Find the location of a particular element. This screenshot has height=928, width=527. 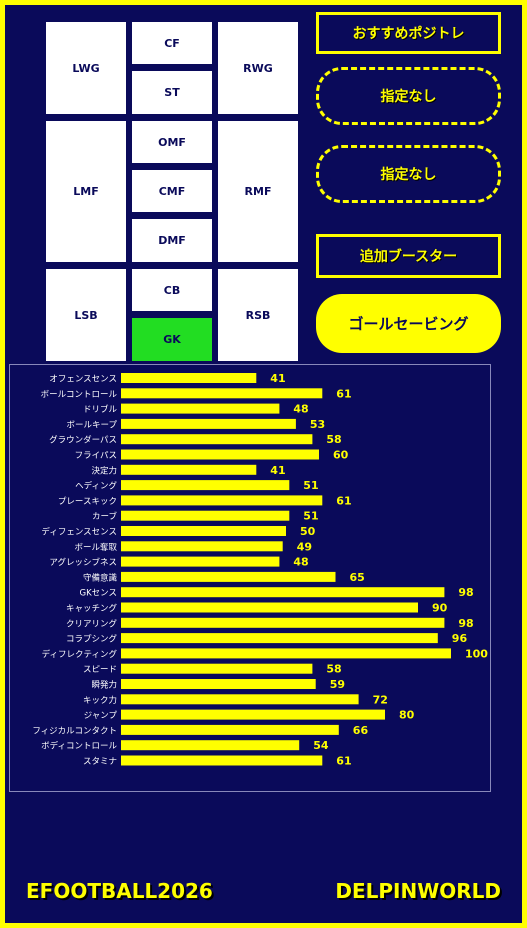

stat-label: GKセンス is located at coordinates (99, 594).